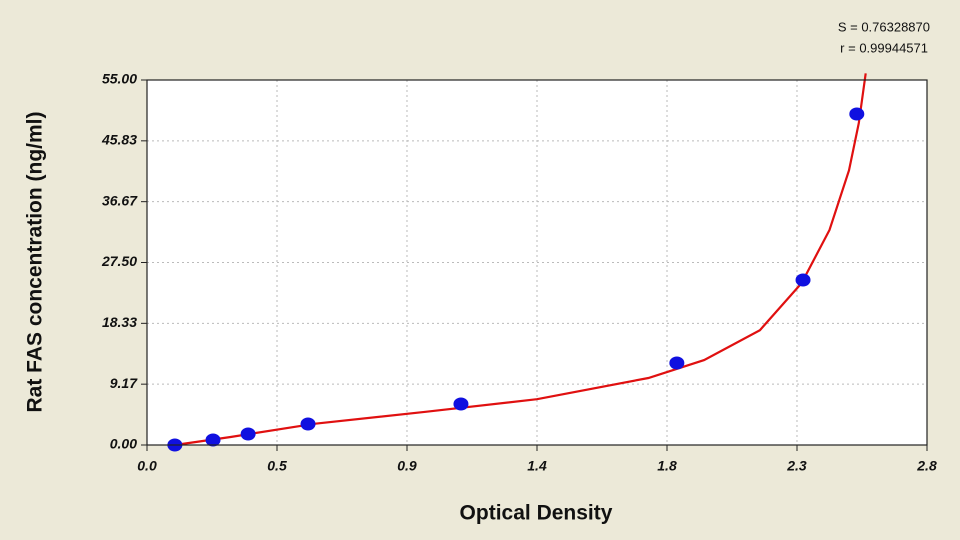  What do you see at coordinates (884, 47) in the screenshot?
I see `annotation: r = 0.99944571` at bounding box center [884, 47].